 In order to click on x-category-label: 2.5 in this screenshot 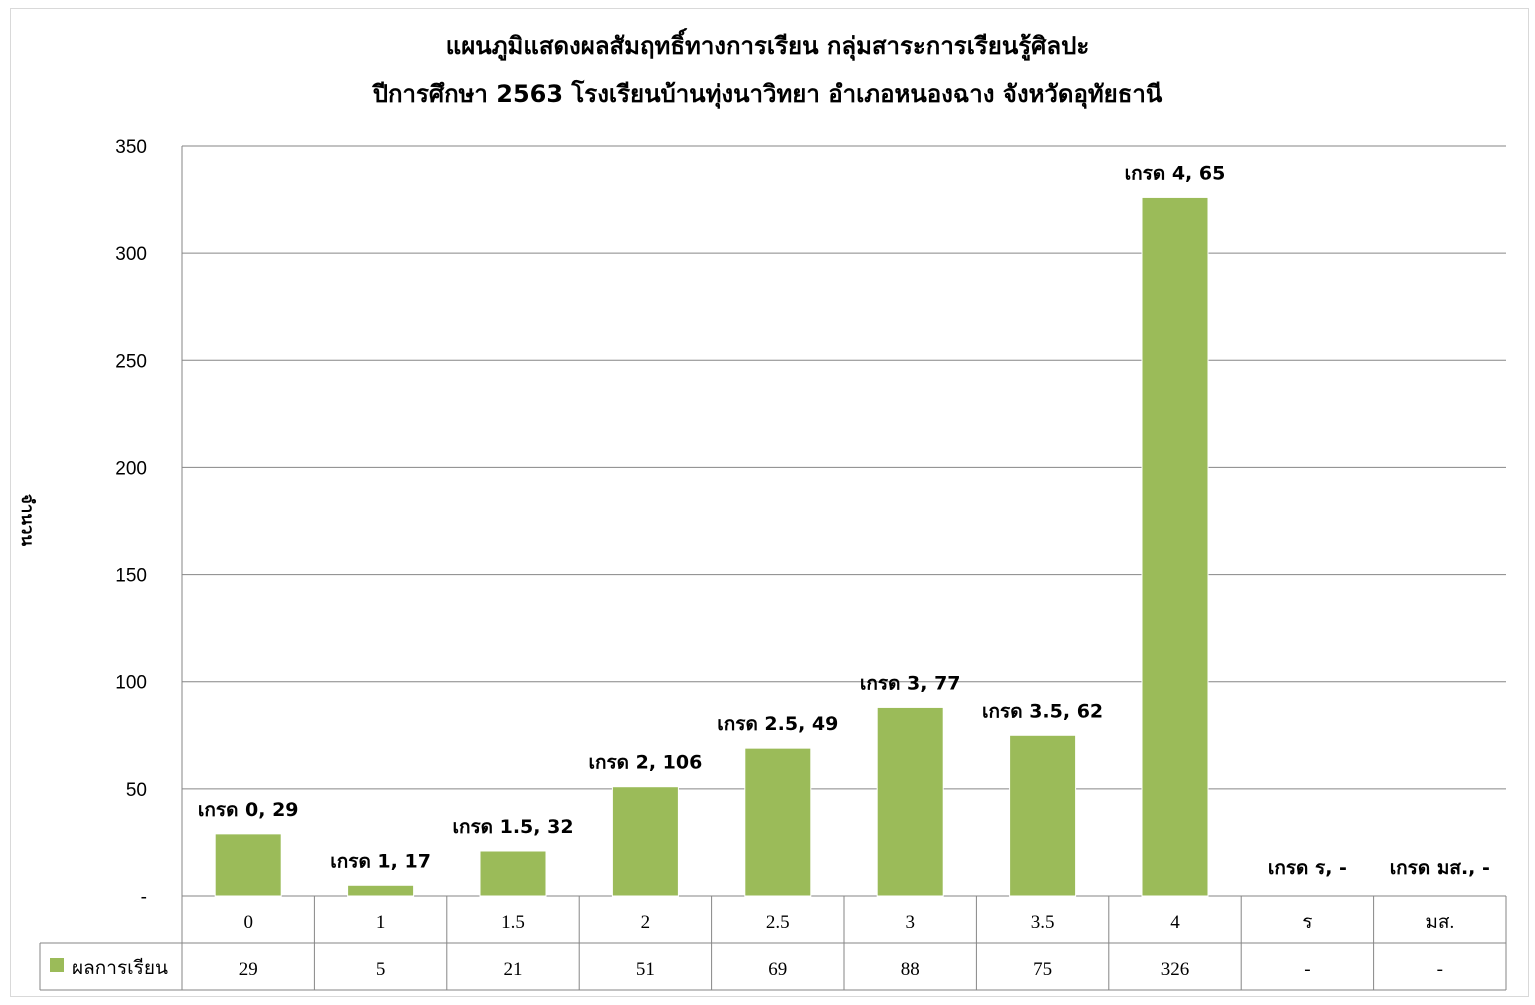, I will do `click(778, 922)`.